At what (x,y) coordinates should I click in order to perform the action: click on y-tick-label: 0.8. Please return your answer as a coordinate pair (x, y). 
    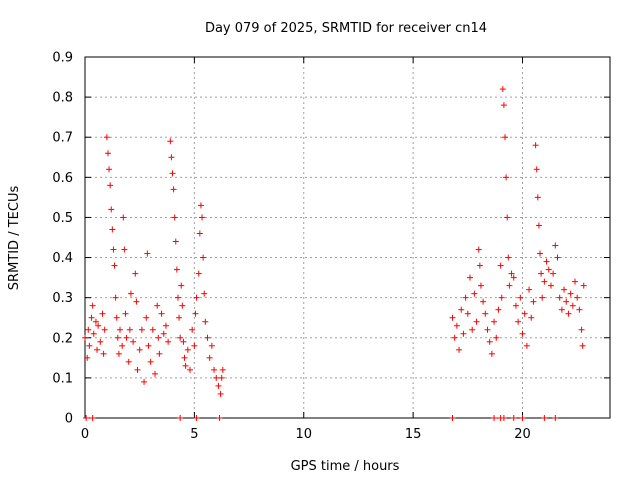
    Looking at the image, I should click on (62, 98).